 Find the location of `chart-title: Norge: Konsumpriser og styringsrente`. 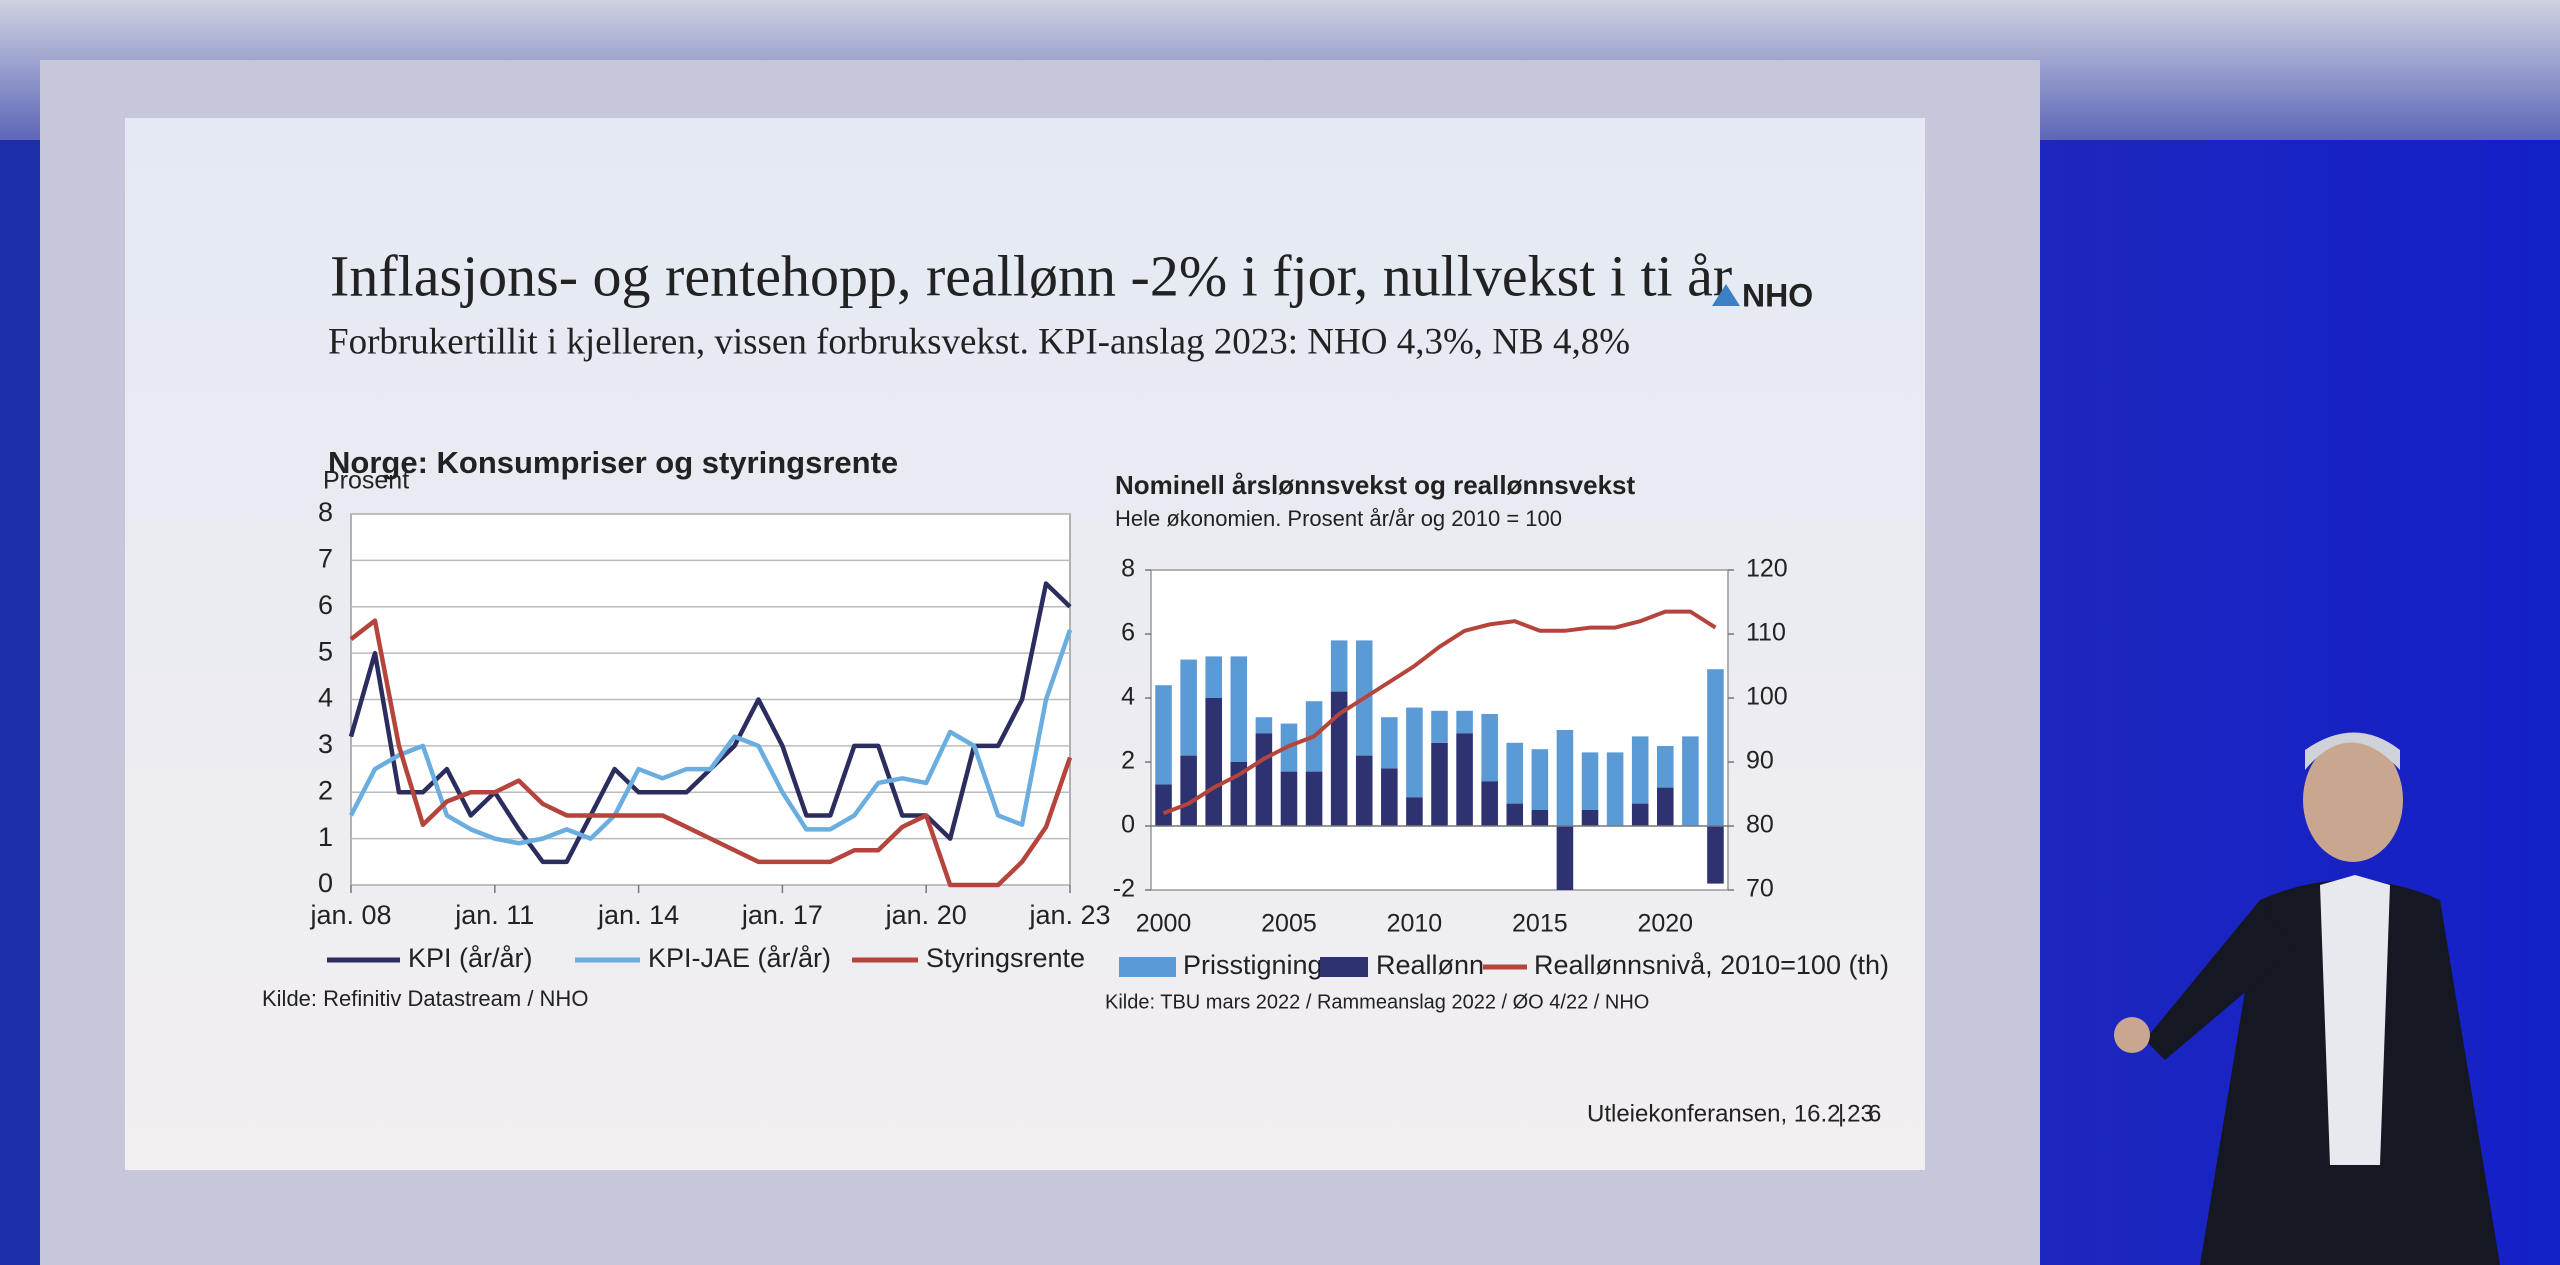

chart-title: Norge: Konsumpriser og styringsrente is located at coordinates (613, 462).